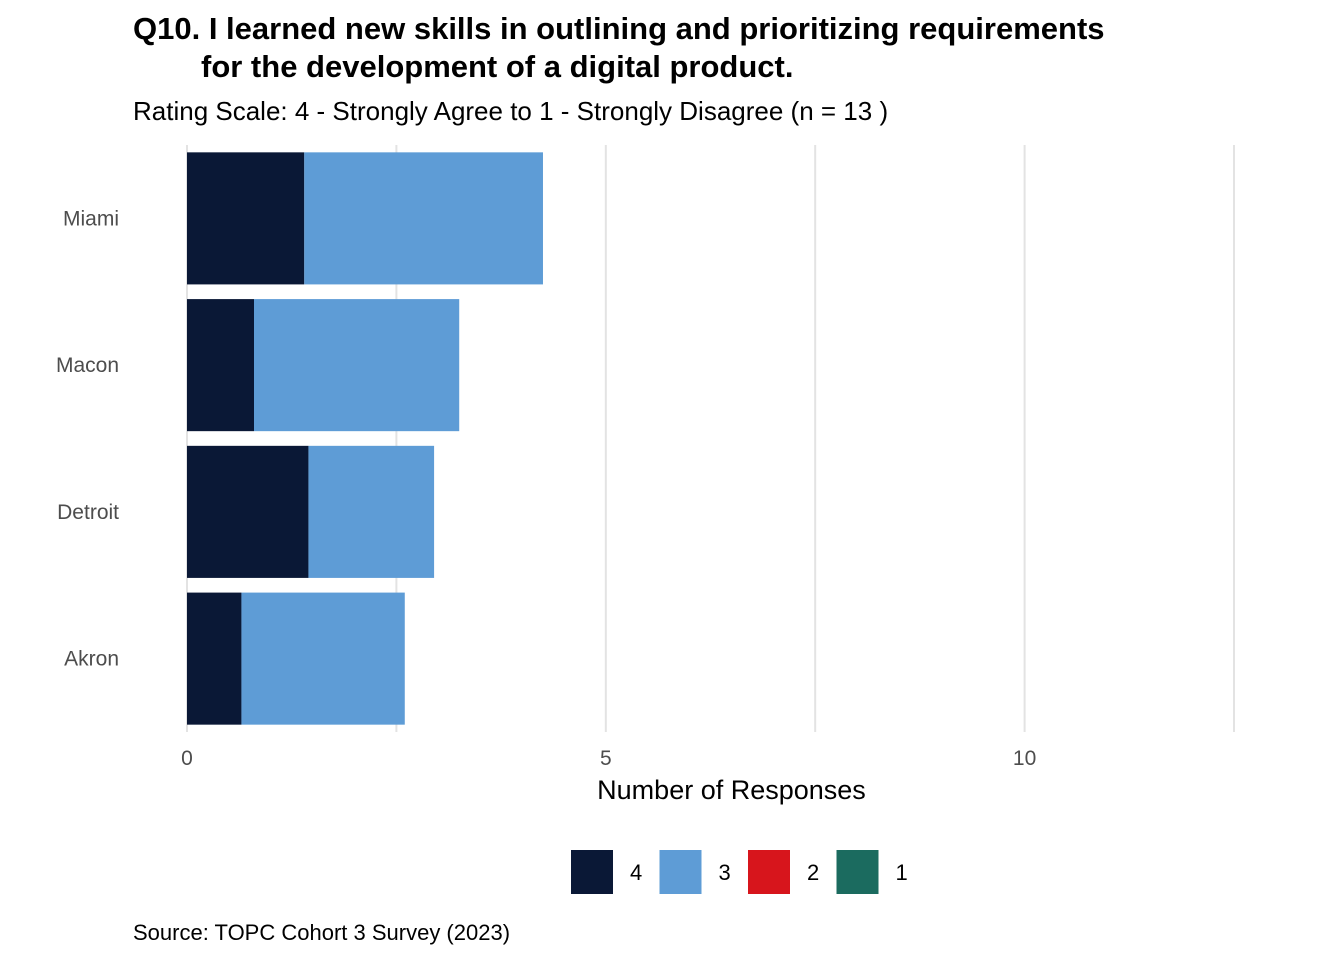  What do you see at coordinates (731, 790) in the screenshot?
I see `x-axis-label: Number of Responses` at bounding box center [731, 790].